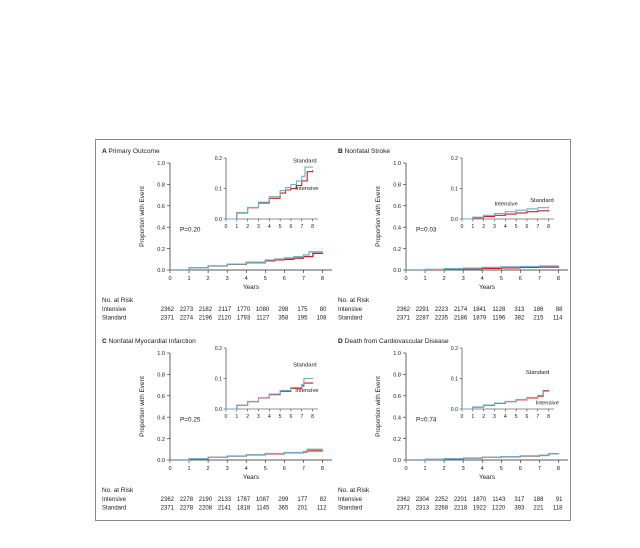 The width and height of the screenshot is (640, 548). Describe the element at coordinates (461, 500) in the screenshot. I see `at-risk-value: 2201` at that location.